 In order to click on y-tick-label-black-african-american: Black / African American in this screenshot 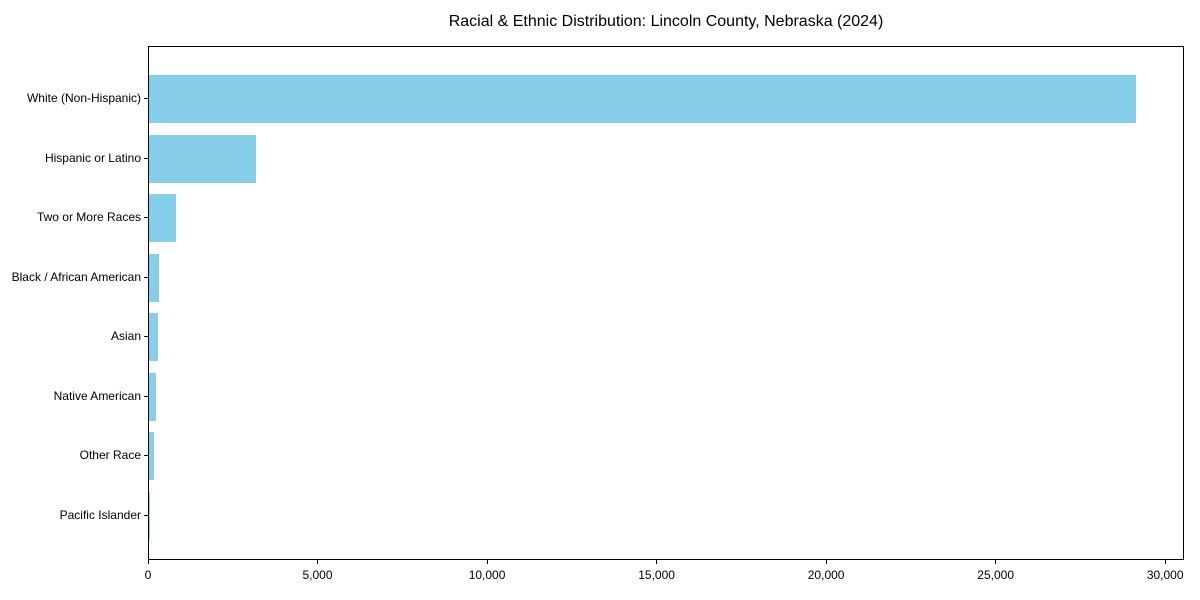, I will do `click(76, 276)`.